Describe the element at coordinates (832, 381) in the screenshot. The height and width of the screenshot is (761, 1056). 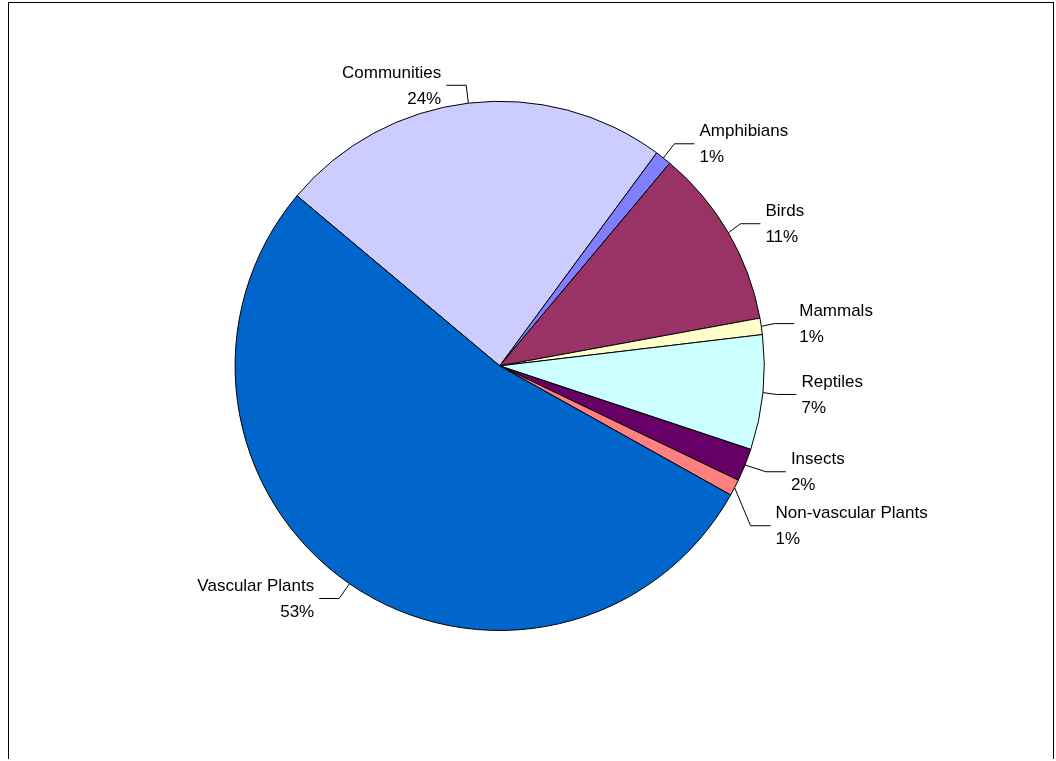
I see `slice-label: Reptiles` at that location.